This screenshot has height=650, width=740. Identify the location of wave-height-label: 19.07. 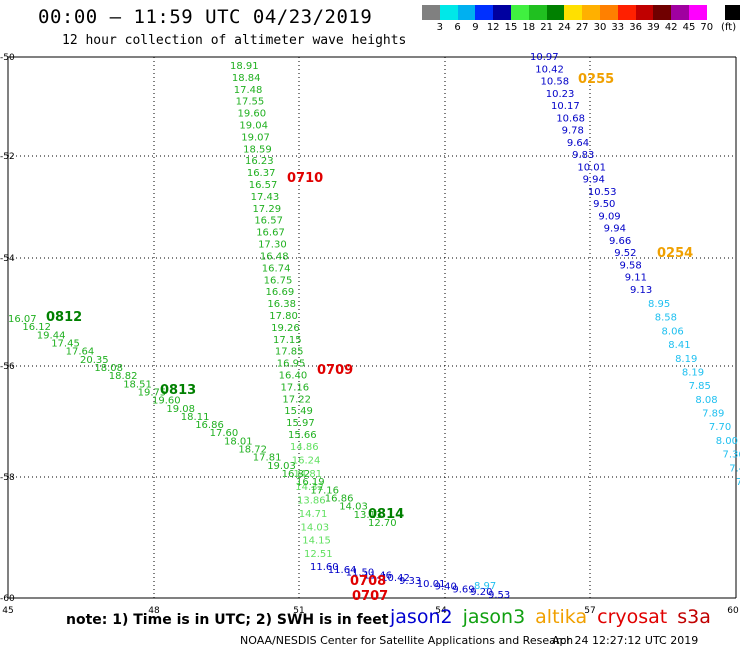
(255, 137).